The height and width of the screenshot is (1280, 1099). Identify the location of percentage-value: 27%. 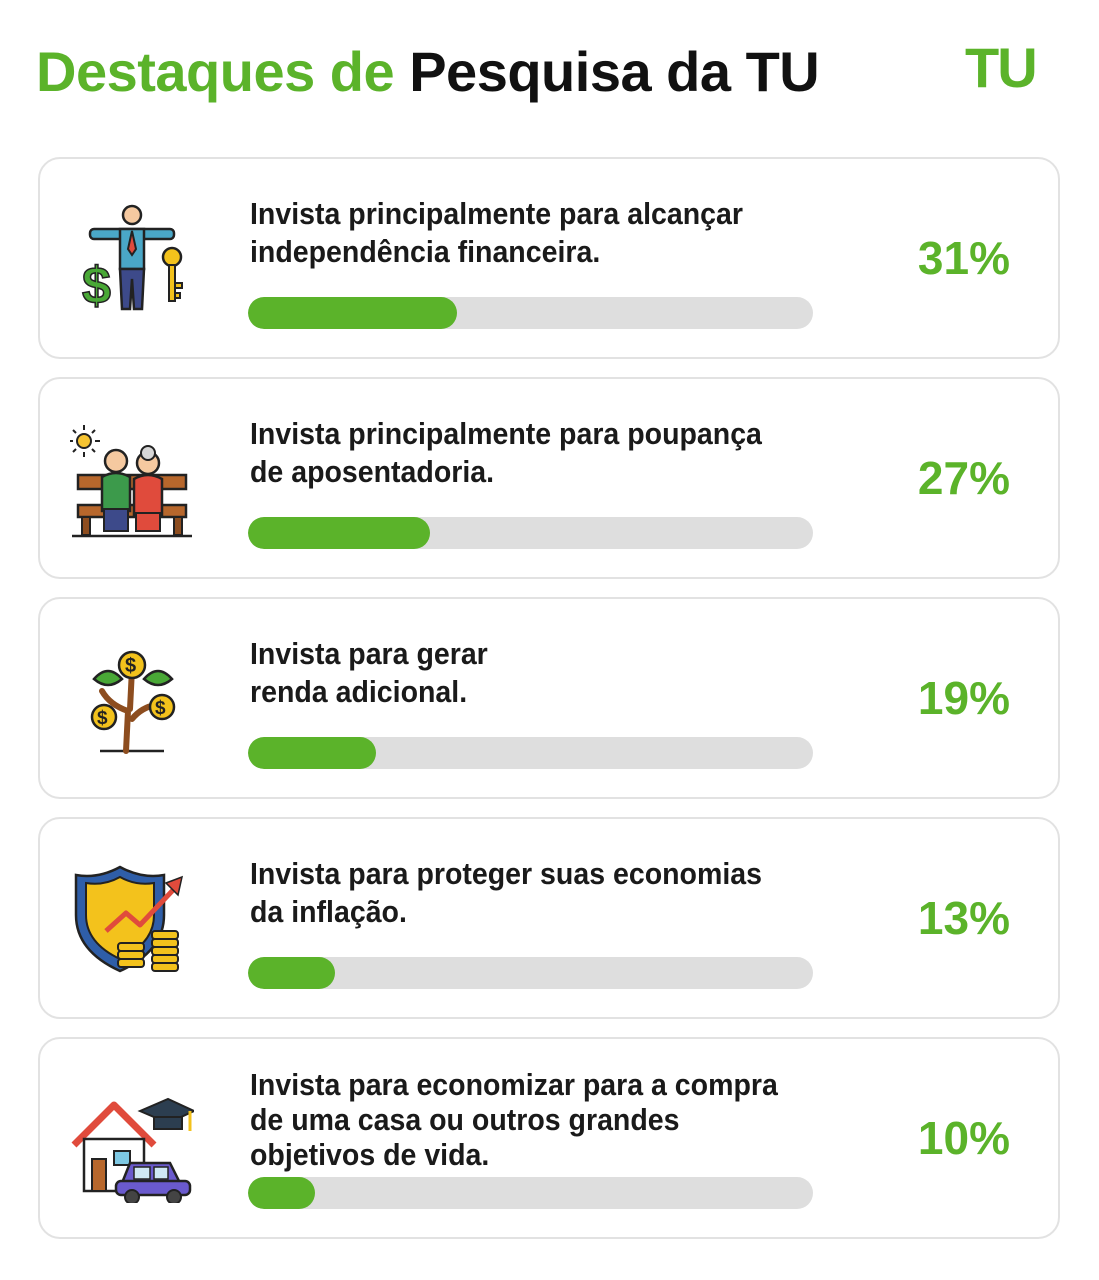
(963, 478).